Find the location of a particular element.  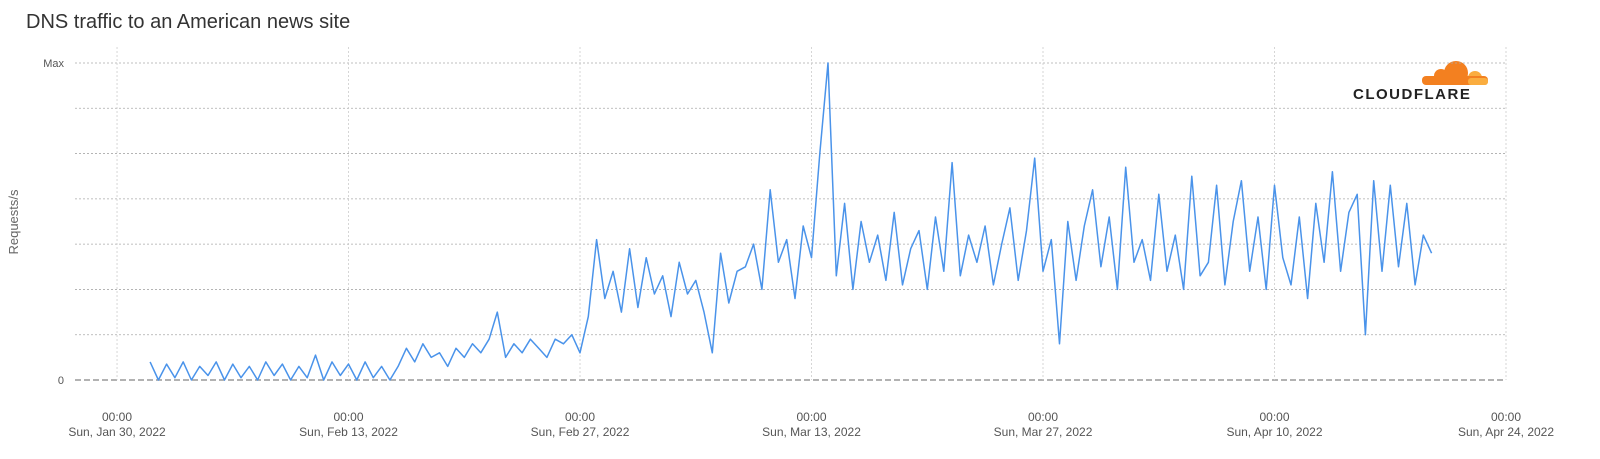

x-tick-label: Sun, Mar 13, 2022 is located at coordinates (811, 432).